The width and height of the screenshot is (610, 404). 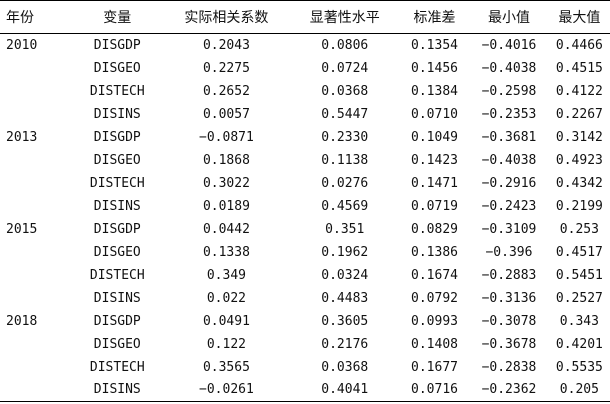 I want to click on significance-cell: 0.351, so click(x=345, y=229).